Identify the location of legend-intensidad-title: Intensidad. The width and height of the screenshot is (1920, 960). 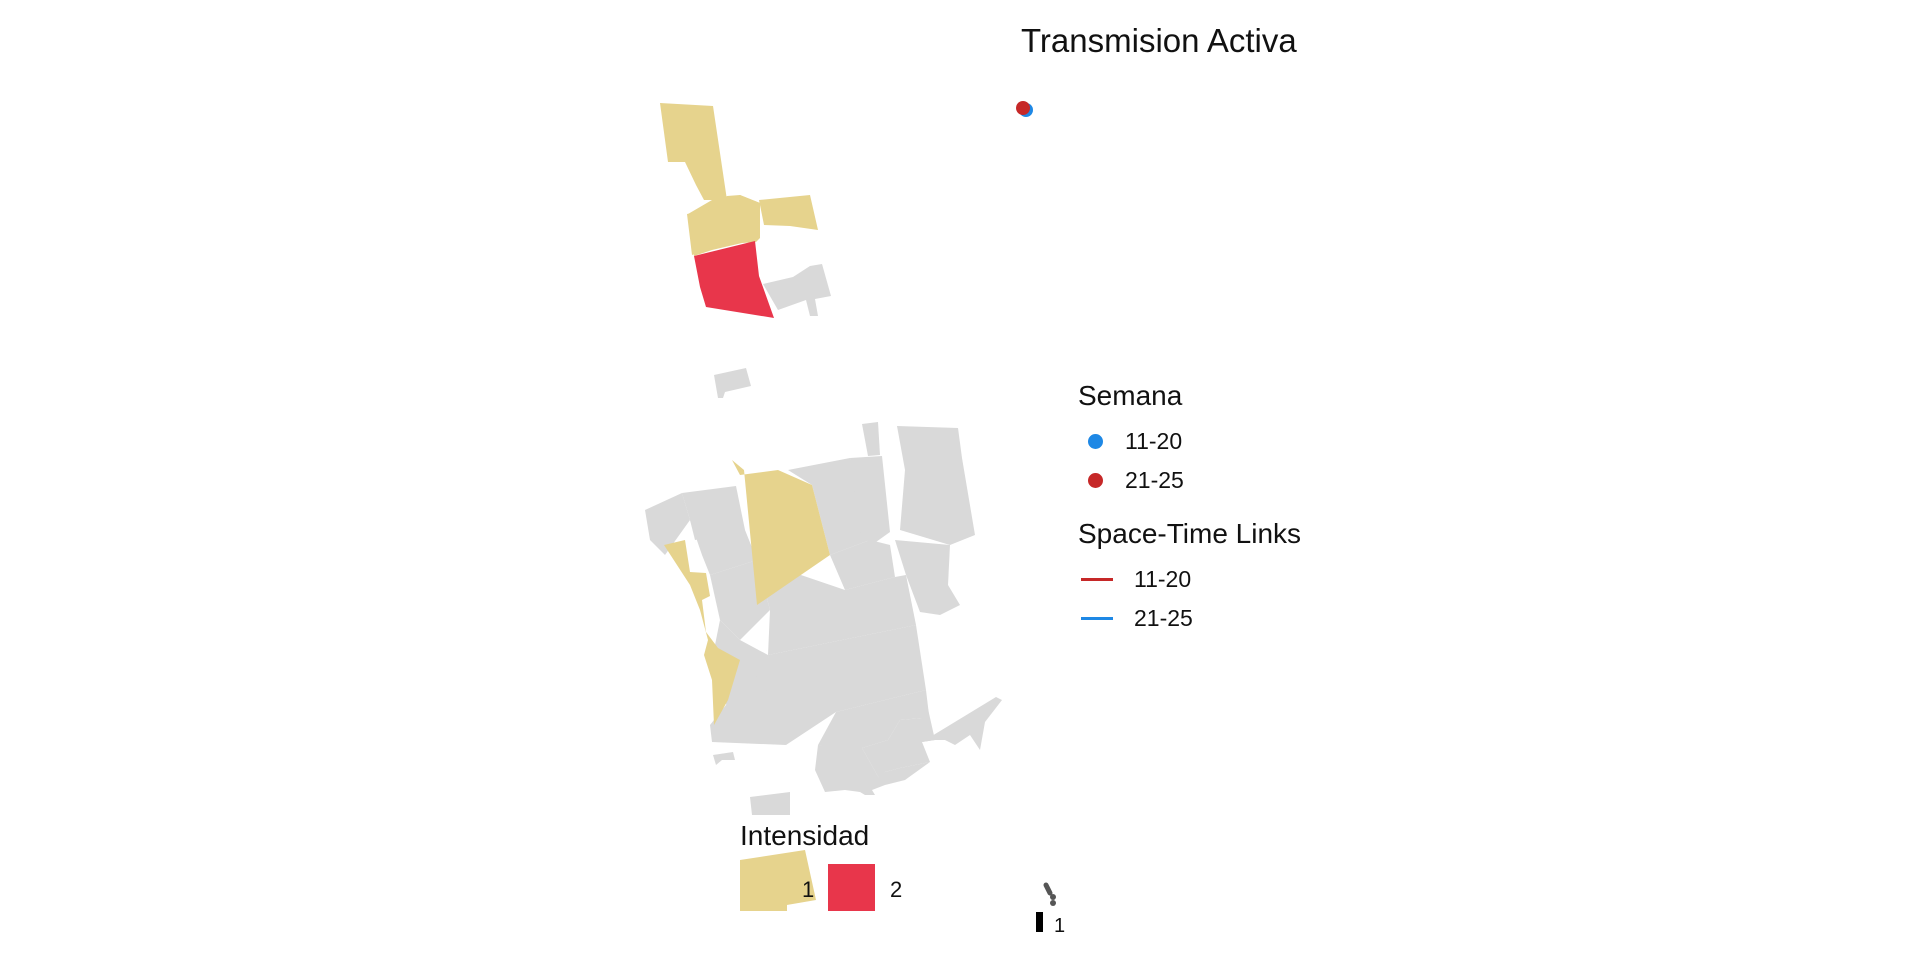
(805, 835).